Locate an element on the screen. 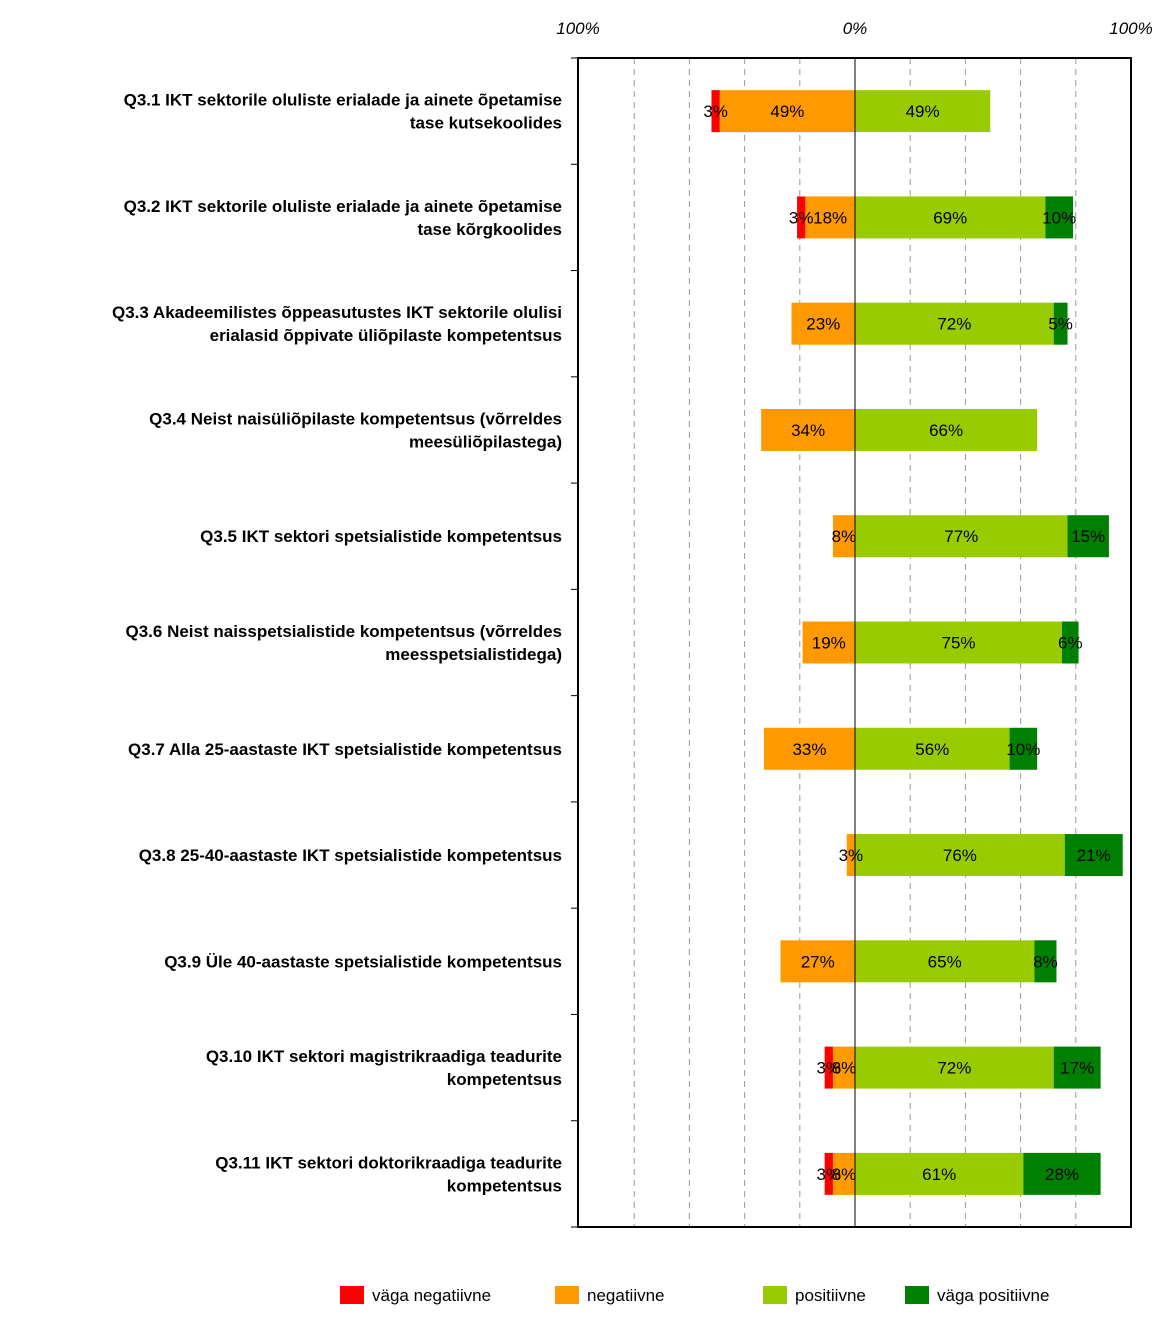  data-label: 19% is located at coordinates (829, 643).